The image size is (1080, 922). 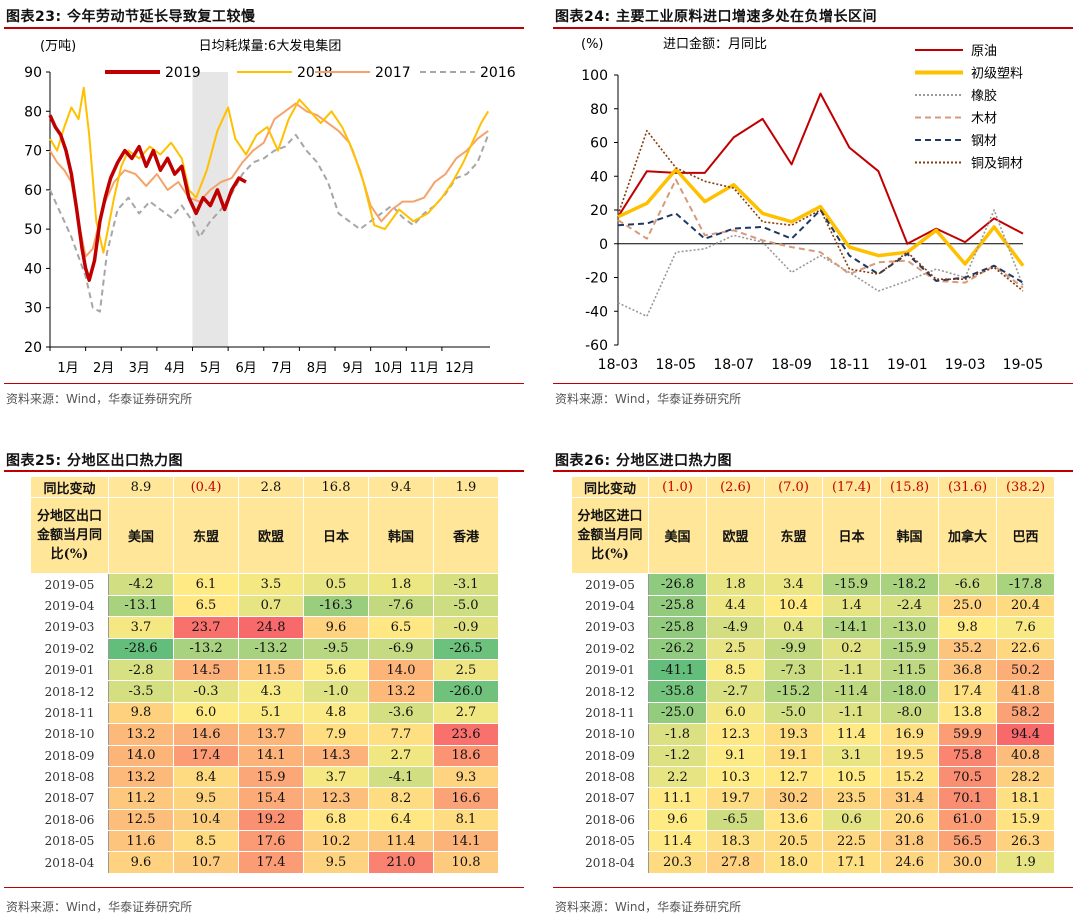 What do you see at coordinates (909, 713) in the screenshot?
I see `heatmap-cell: -8.0` at bounding box center [909, 713].